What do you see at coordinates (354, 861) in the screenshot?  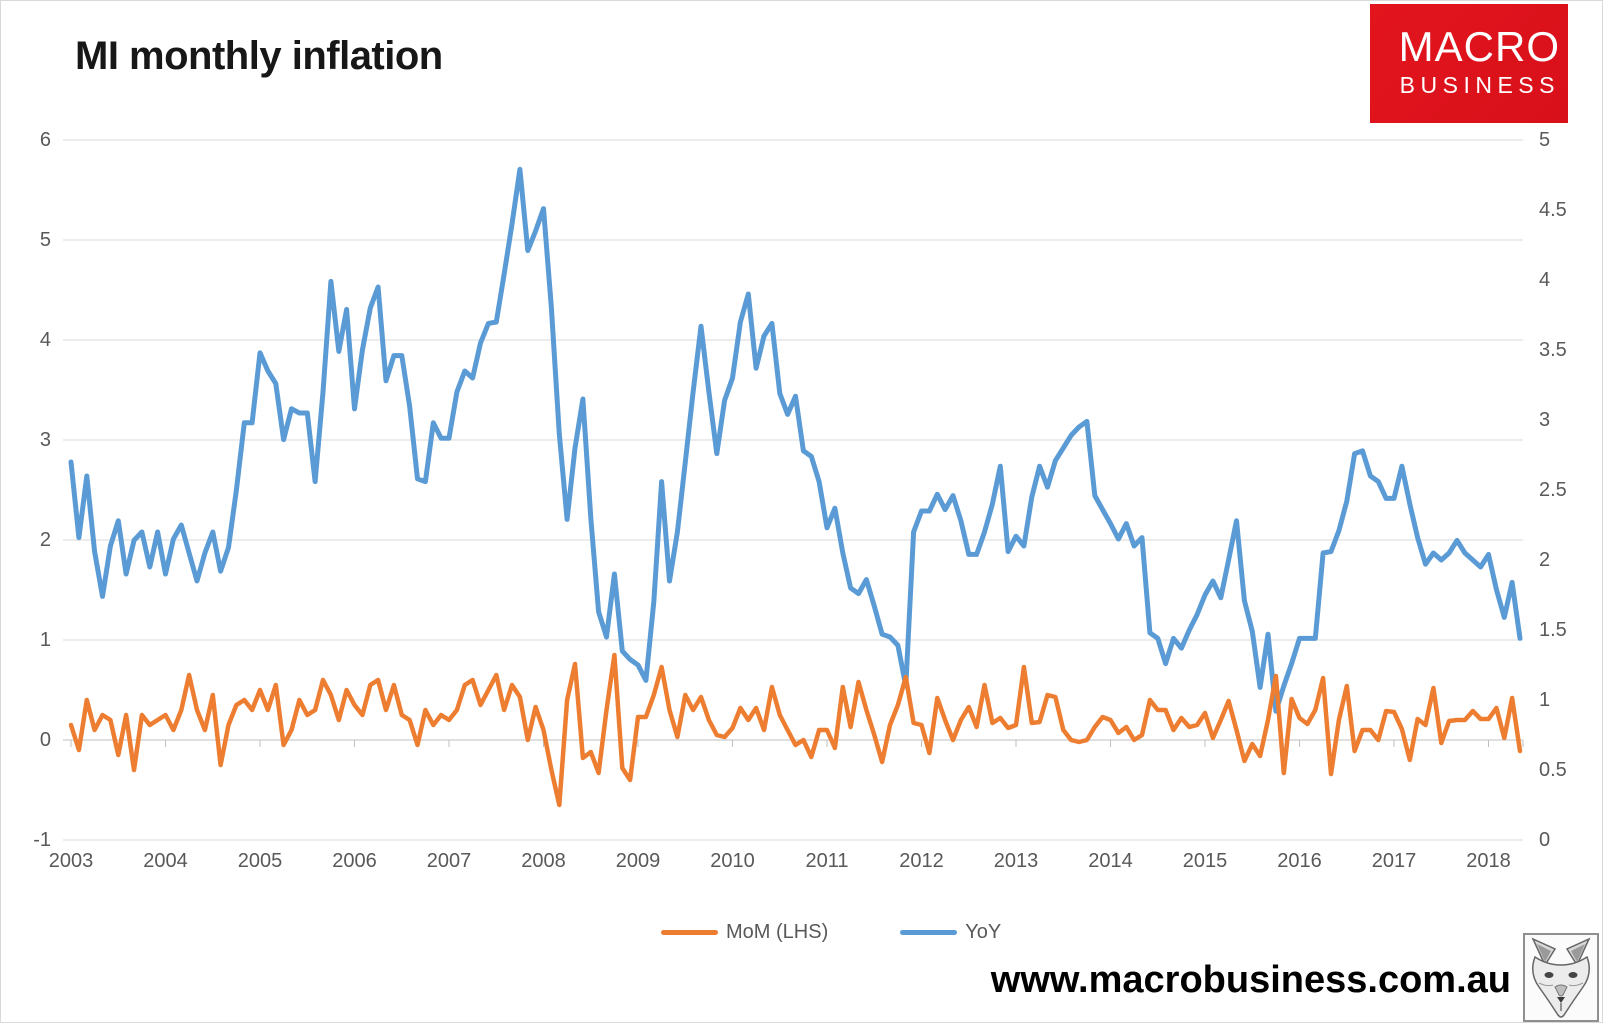 I see `x-axis-year-label: 2006` at bounding box center [354, 861].